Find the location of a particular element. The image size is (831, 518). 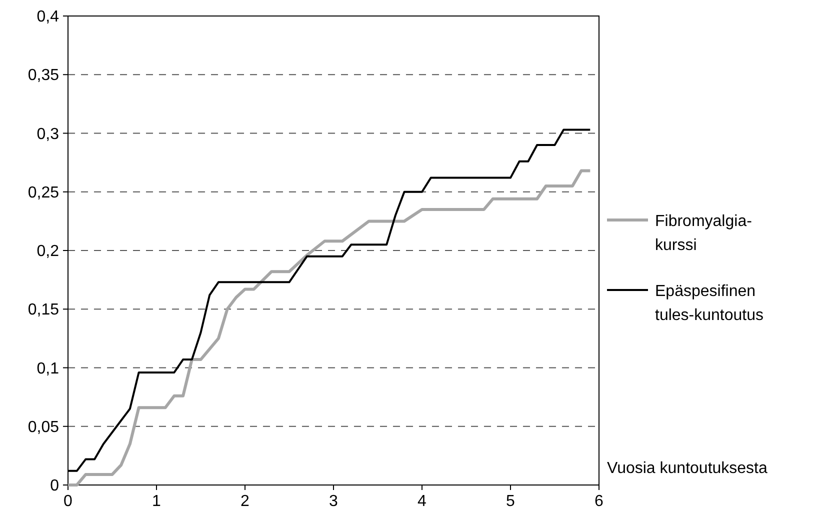

x-tick-label: 3 is located at coordinates (333, 501).